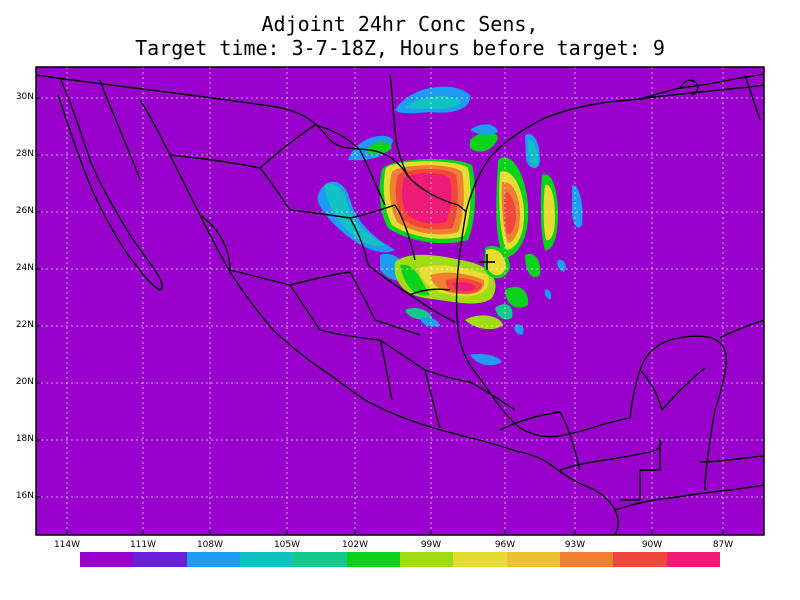  What do you see at coordinates (464, 286) in the screenshot?
I see `contour-pink-south` at bounding box center [464, 286].